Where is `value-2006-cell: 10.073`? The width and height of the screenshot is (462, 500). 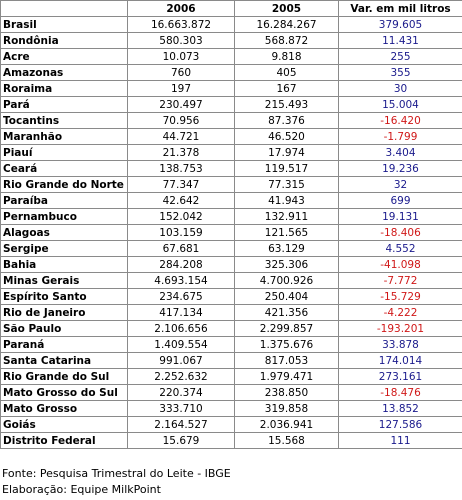 value-2006-cell: 10.073 is located at coordinates (181, 56).